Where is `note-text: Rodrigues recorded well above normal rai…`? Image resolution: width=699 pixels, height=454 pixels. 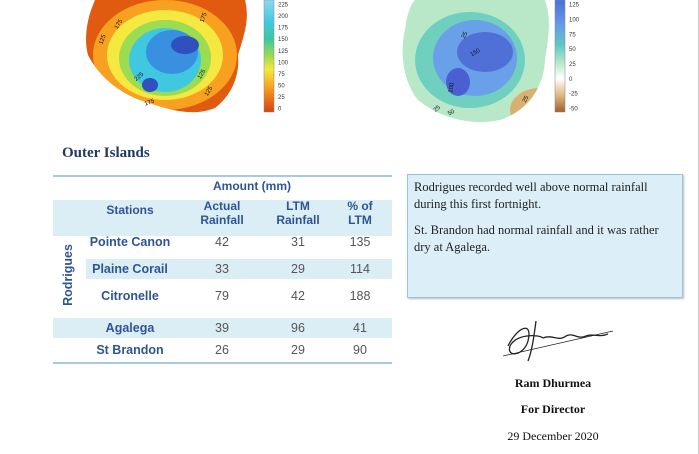
note-text: Rodrigues recorded well above normal rai… is located at coordinates (531, 195).